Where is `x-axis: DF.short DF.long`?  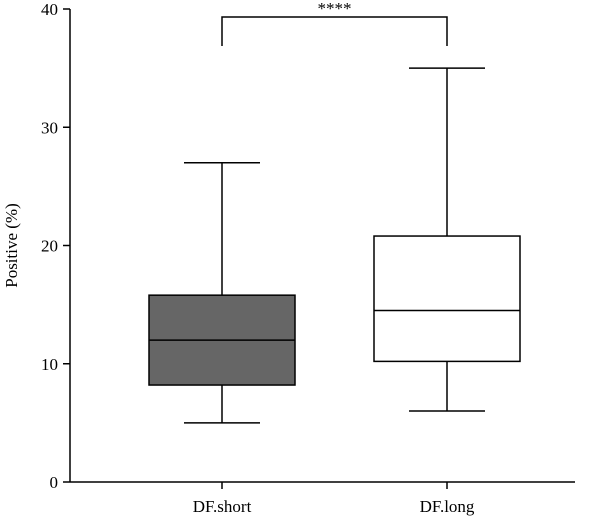 x-axis: DF.short DF.long is located at coordinates (322, 498).